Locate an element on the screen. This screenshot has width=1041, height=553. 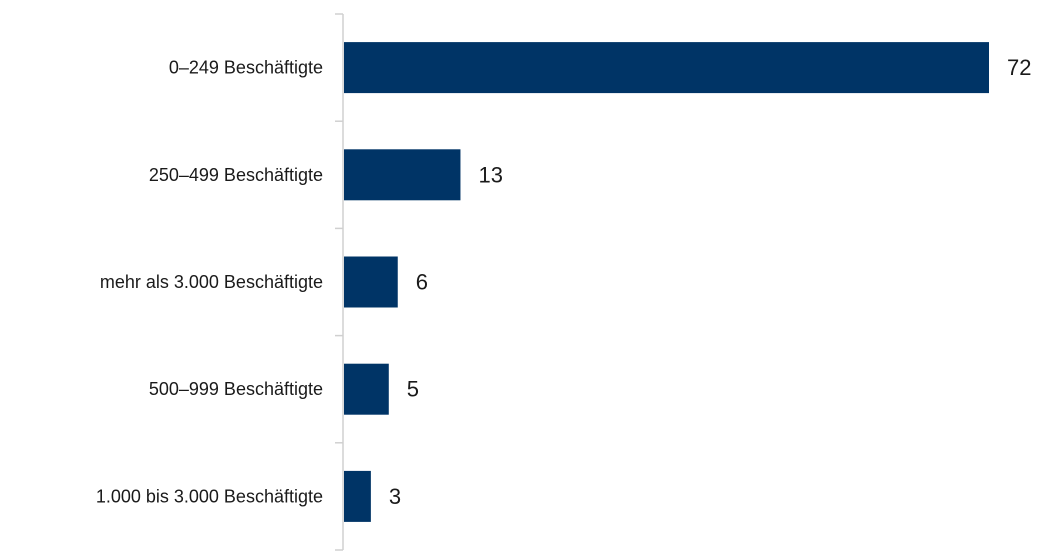
category-label: 500–999 Beschäftigte is located at coordinates (236, 389).